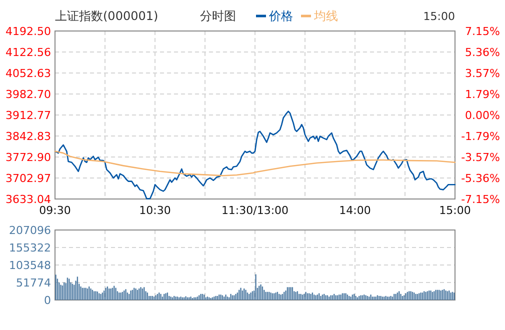 Image resolution: width=505 pixels, height=330 pixels. Describe the element at coordinates (55, 210) in the screenshot. I see `x-tick-label: 09:30` at that location.